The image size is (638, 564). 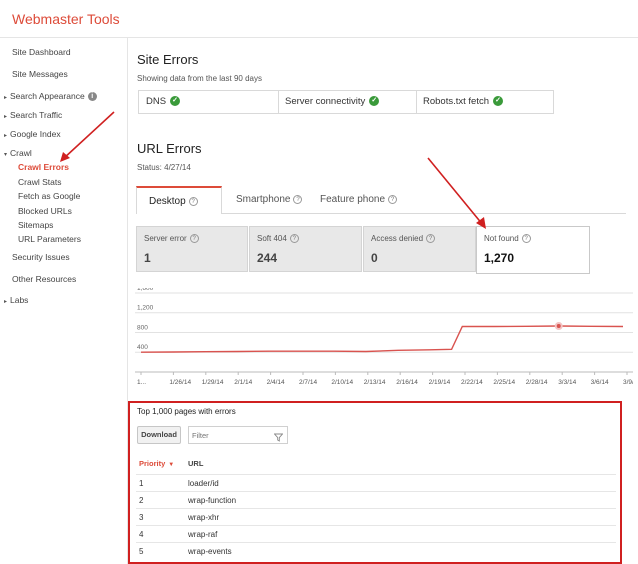 I want to click on table-title: Top 1,000 pages with errors, so click(x=186, y=411).